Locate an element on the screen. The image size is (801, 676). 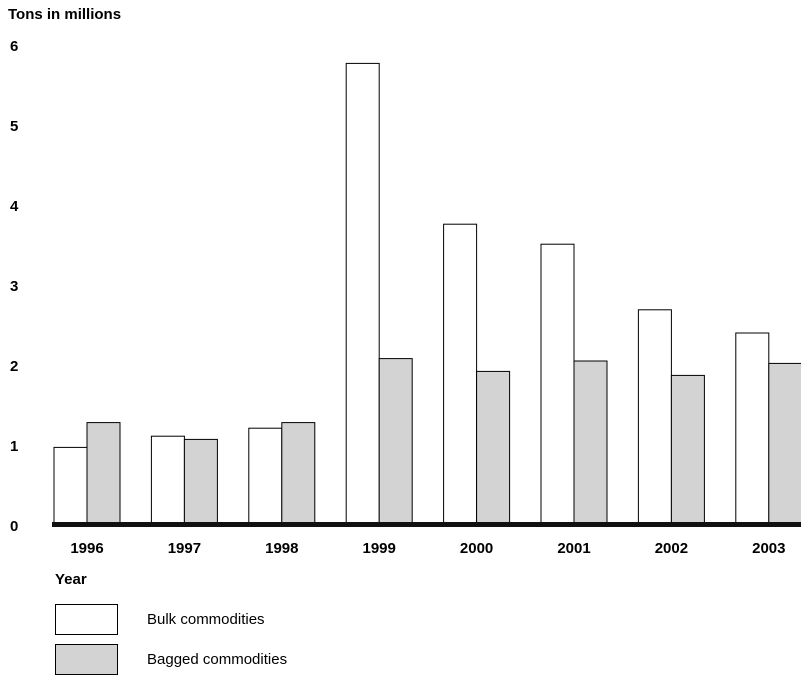
y-tick-label: 2 is located at coordinates (14, 366).